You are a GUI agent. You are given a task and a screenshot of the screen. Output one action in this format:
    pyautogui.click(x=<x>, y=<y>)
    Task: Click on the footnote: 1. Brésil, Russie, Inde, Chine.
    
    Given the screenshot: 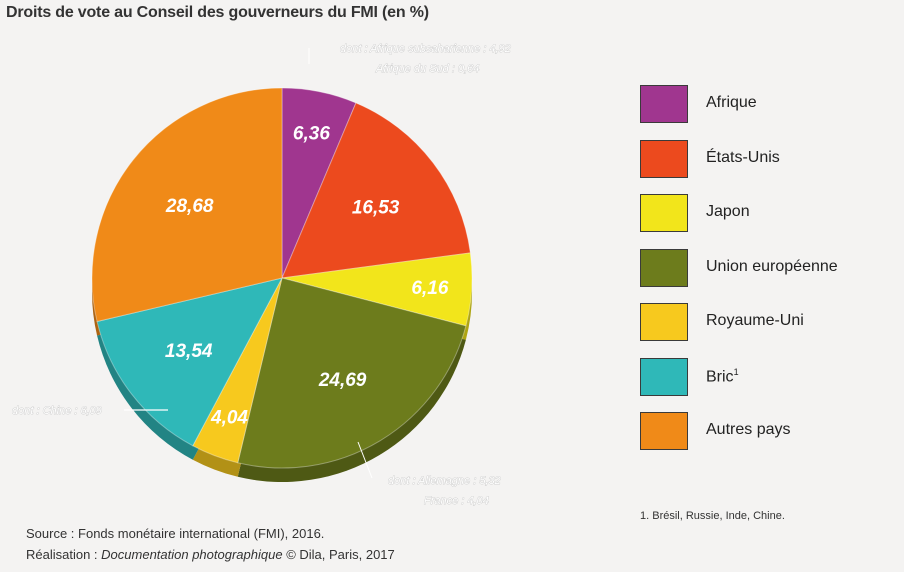 What is the action you would take?
    pyautogui.click(x=712, y=516)
    